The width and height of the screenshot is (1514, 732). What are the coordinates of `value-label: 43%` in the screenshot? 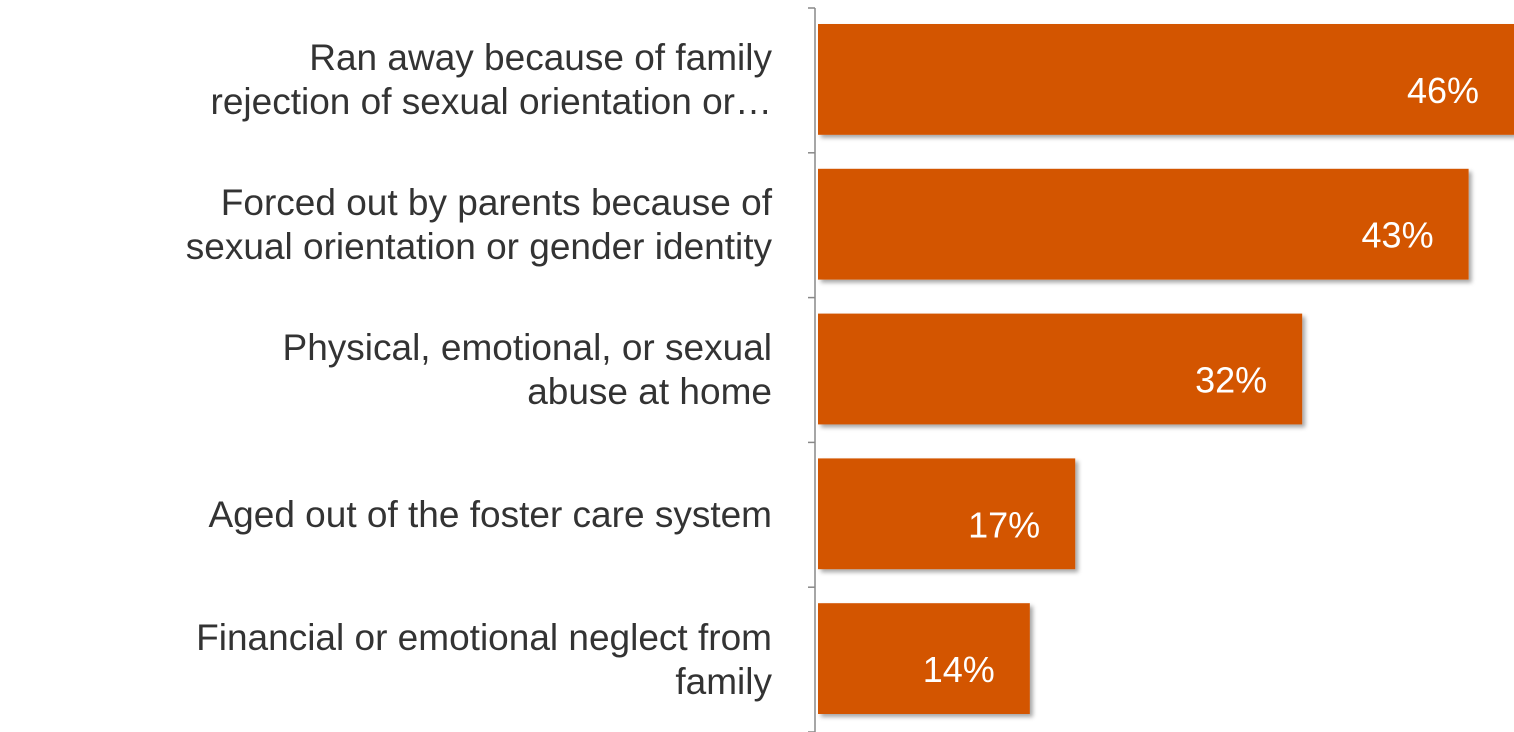 It's located at (1398, 235).